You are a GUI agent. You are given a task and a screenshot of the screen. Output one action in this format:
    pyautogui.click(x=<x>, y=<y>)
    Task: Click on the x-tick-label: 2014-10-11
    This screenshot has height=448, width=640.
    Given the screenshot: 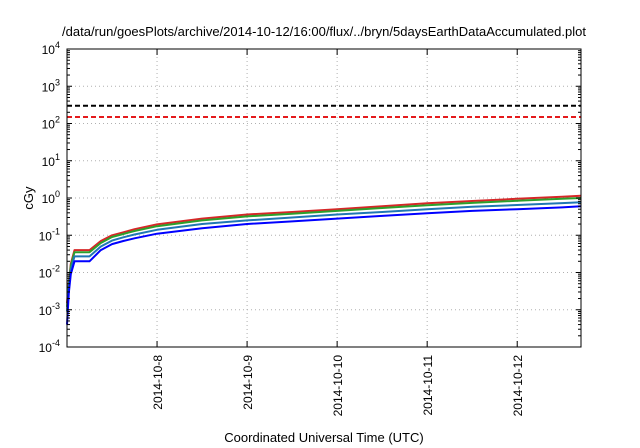 What is the action you would take?
    pyautogui.click(x=428, y=385)
    